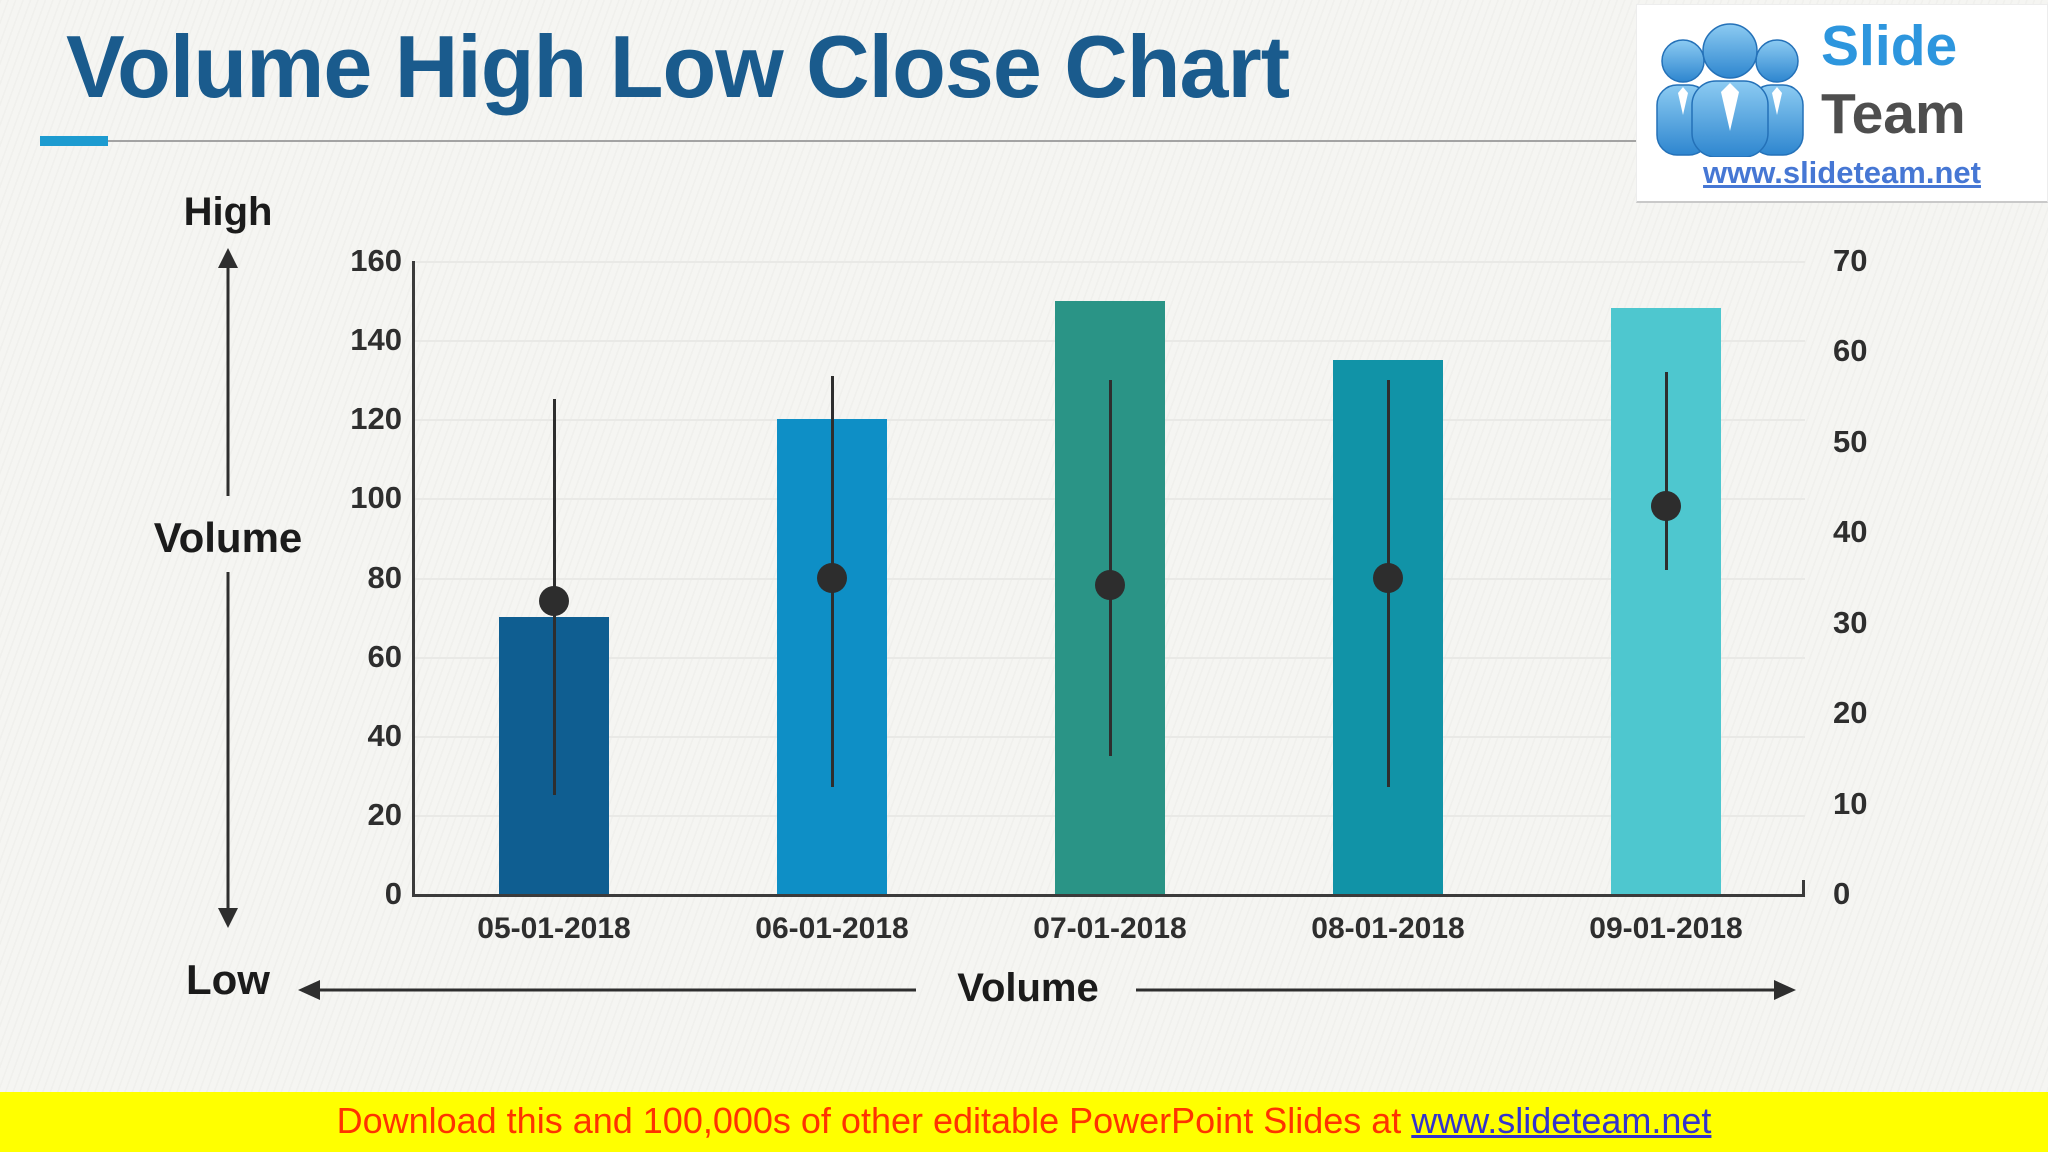 The height and width of the screenshot is (1152, 2048). I want to click on right-arrow-icon, so click(1466, 990).